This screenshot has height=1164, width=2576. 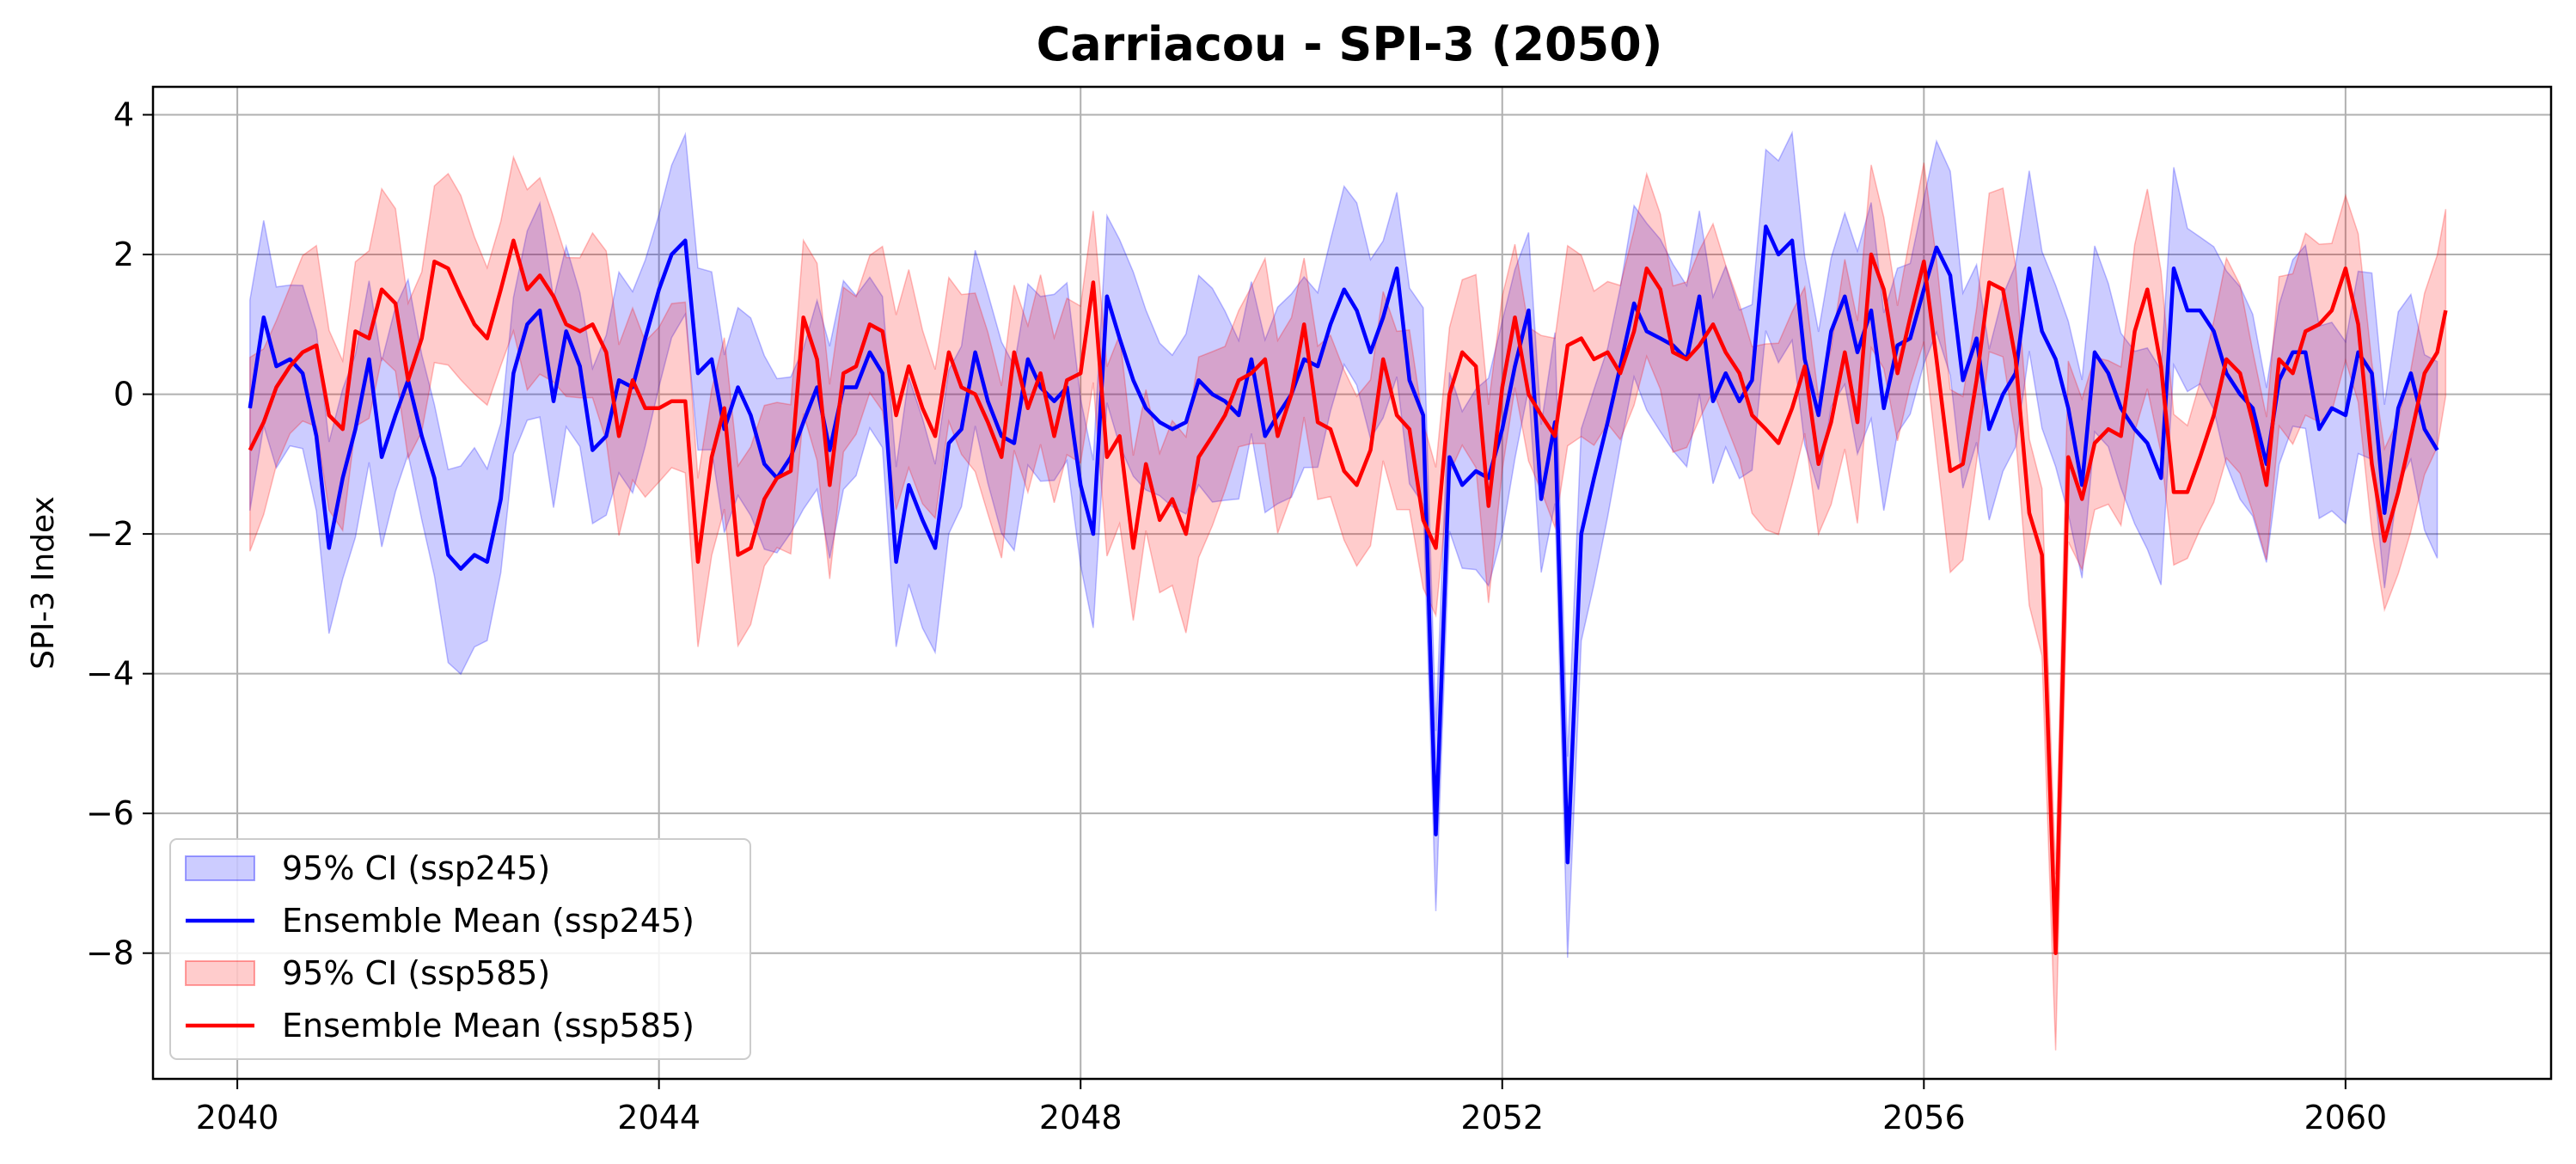 What do you see at coordinates (1350, 44) in the screenshot?
I see `chart-title: Carriacou - SPI-3 (2050)` at bounding box center [1350, 44].